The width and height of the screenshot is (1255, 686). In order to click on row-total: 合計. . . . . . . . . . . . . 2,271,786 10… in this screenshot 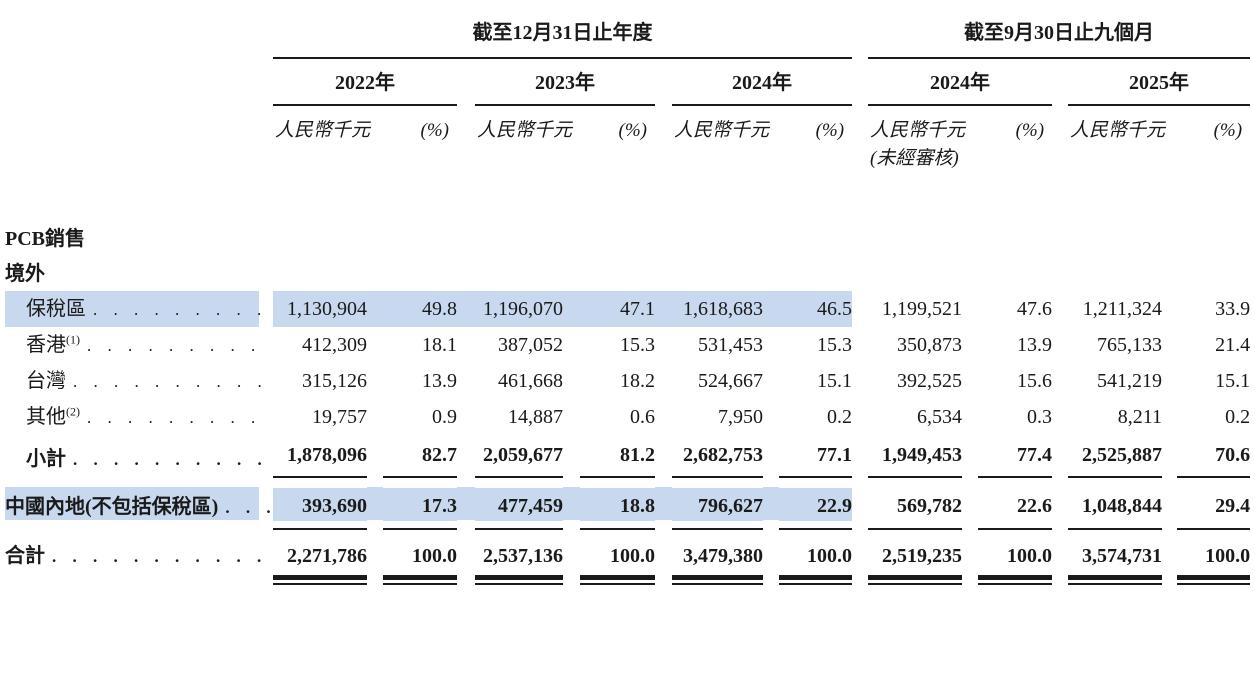, I will do `click(627, 550)`.